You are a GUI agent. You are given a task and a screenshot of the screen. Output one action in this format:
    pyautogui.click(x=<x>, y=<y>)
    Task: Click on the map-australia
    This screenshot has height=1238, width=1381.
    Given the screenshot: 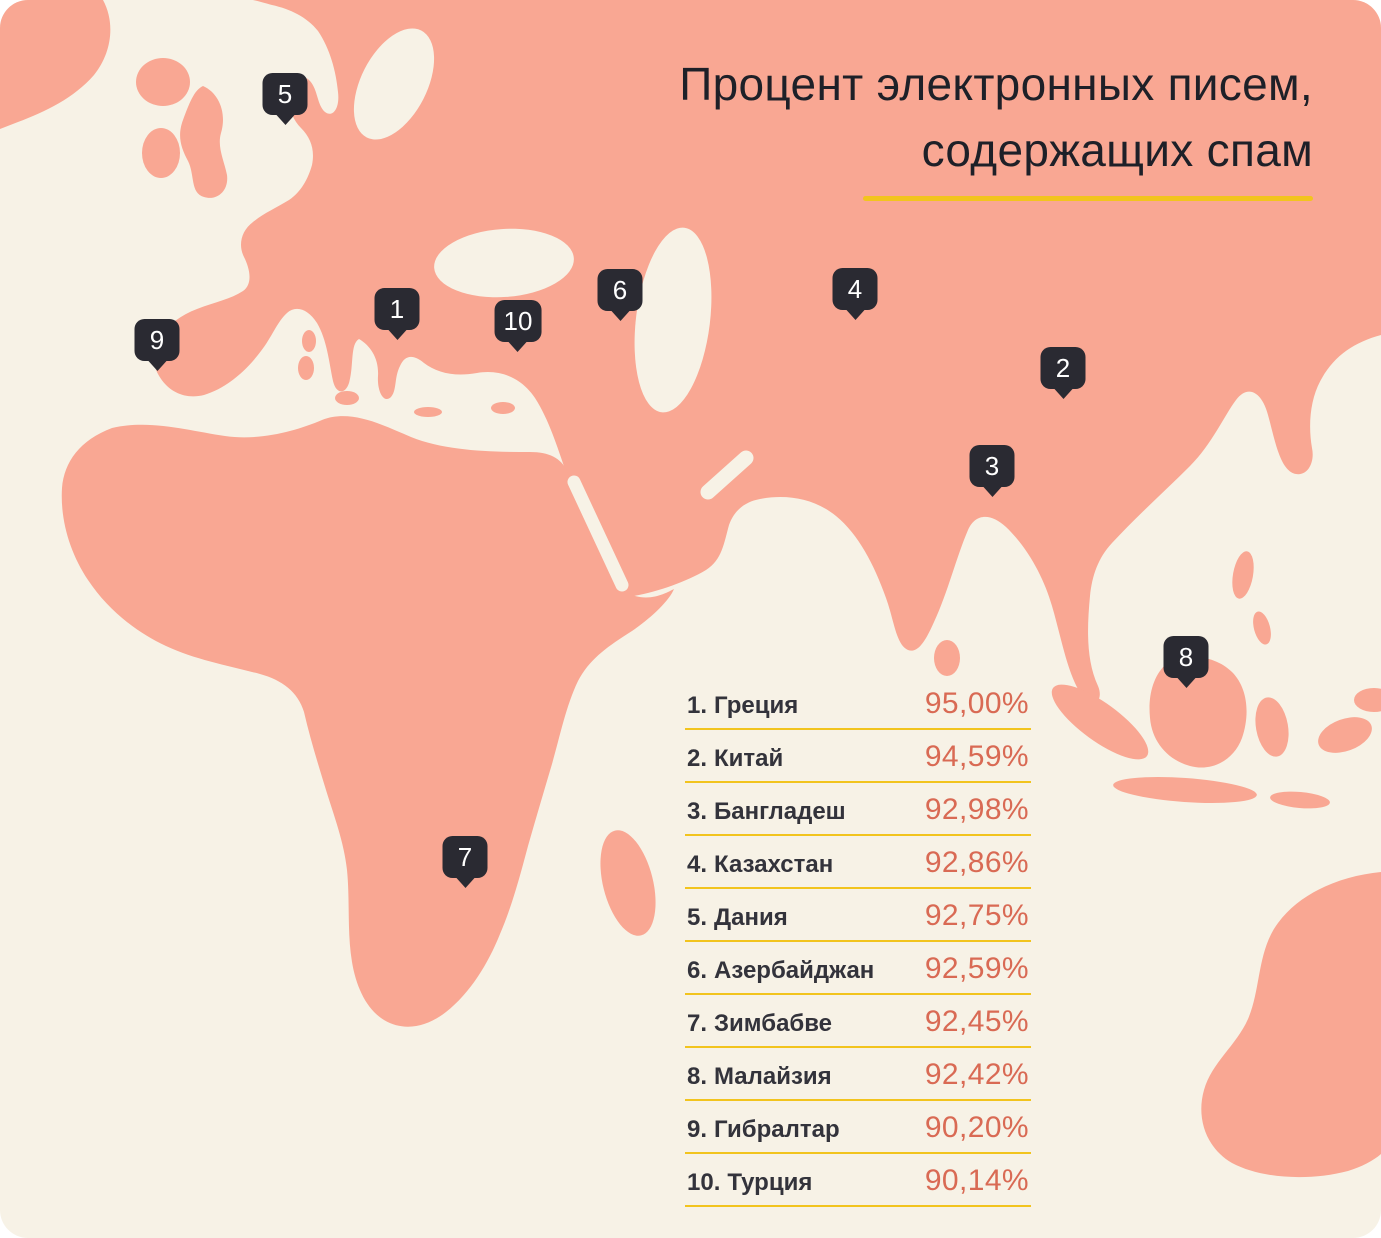 What is the action you would take?
    pyautogui.click(x=1291, y=1025)
    